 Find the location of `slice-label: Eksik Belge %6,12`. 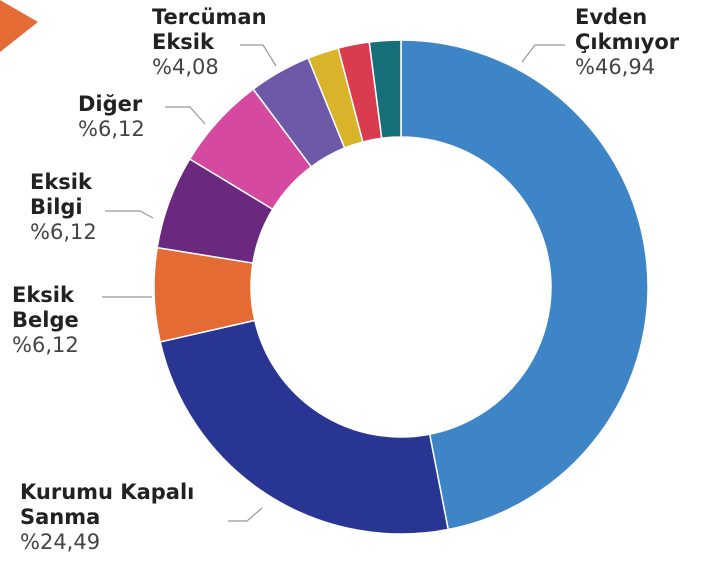

slice-label: Eksik Belge %6,12 is located at coordinates (62, 320).